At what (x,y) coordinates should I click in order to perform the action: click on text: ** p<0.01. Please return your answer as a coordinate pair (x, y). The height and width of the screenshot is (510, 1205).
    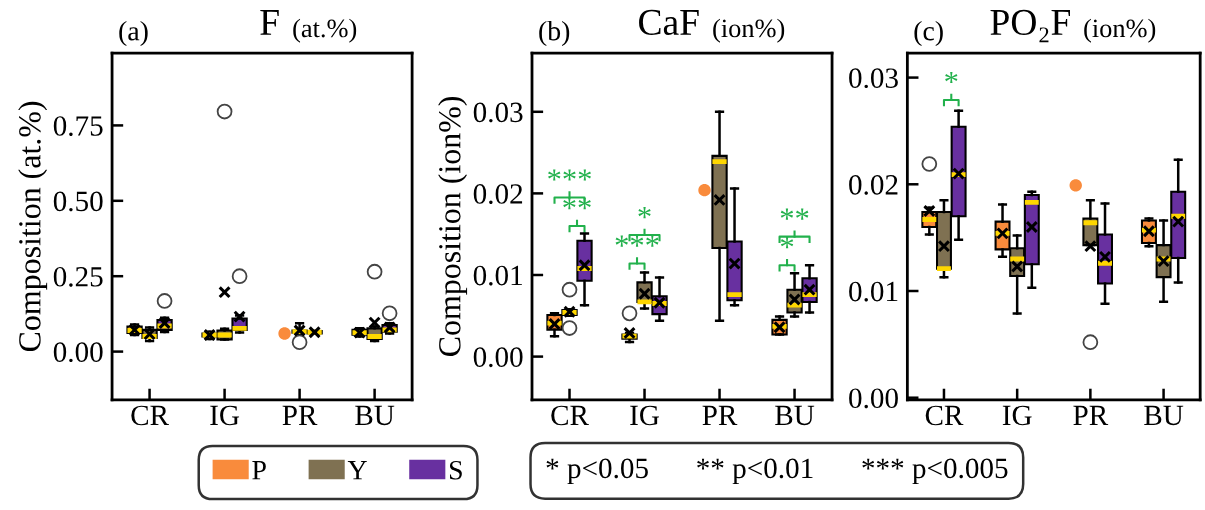
    Looking at the image, I should click on (755, 471).